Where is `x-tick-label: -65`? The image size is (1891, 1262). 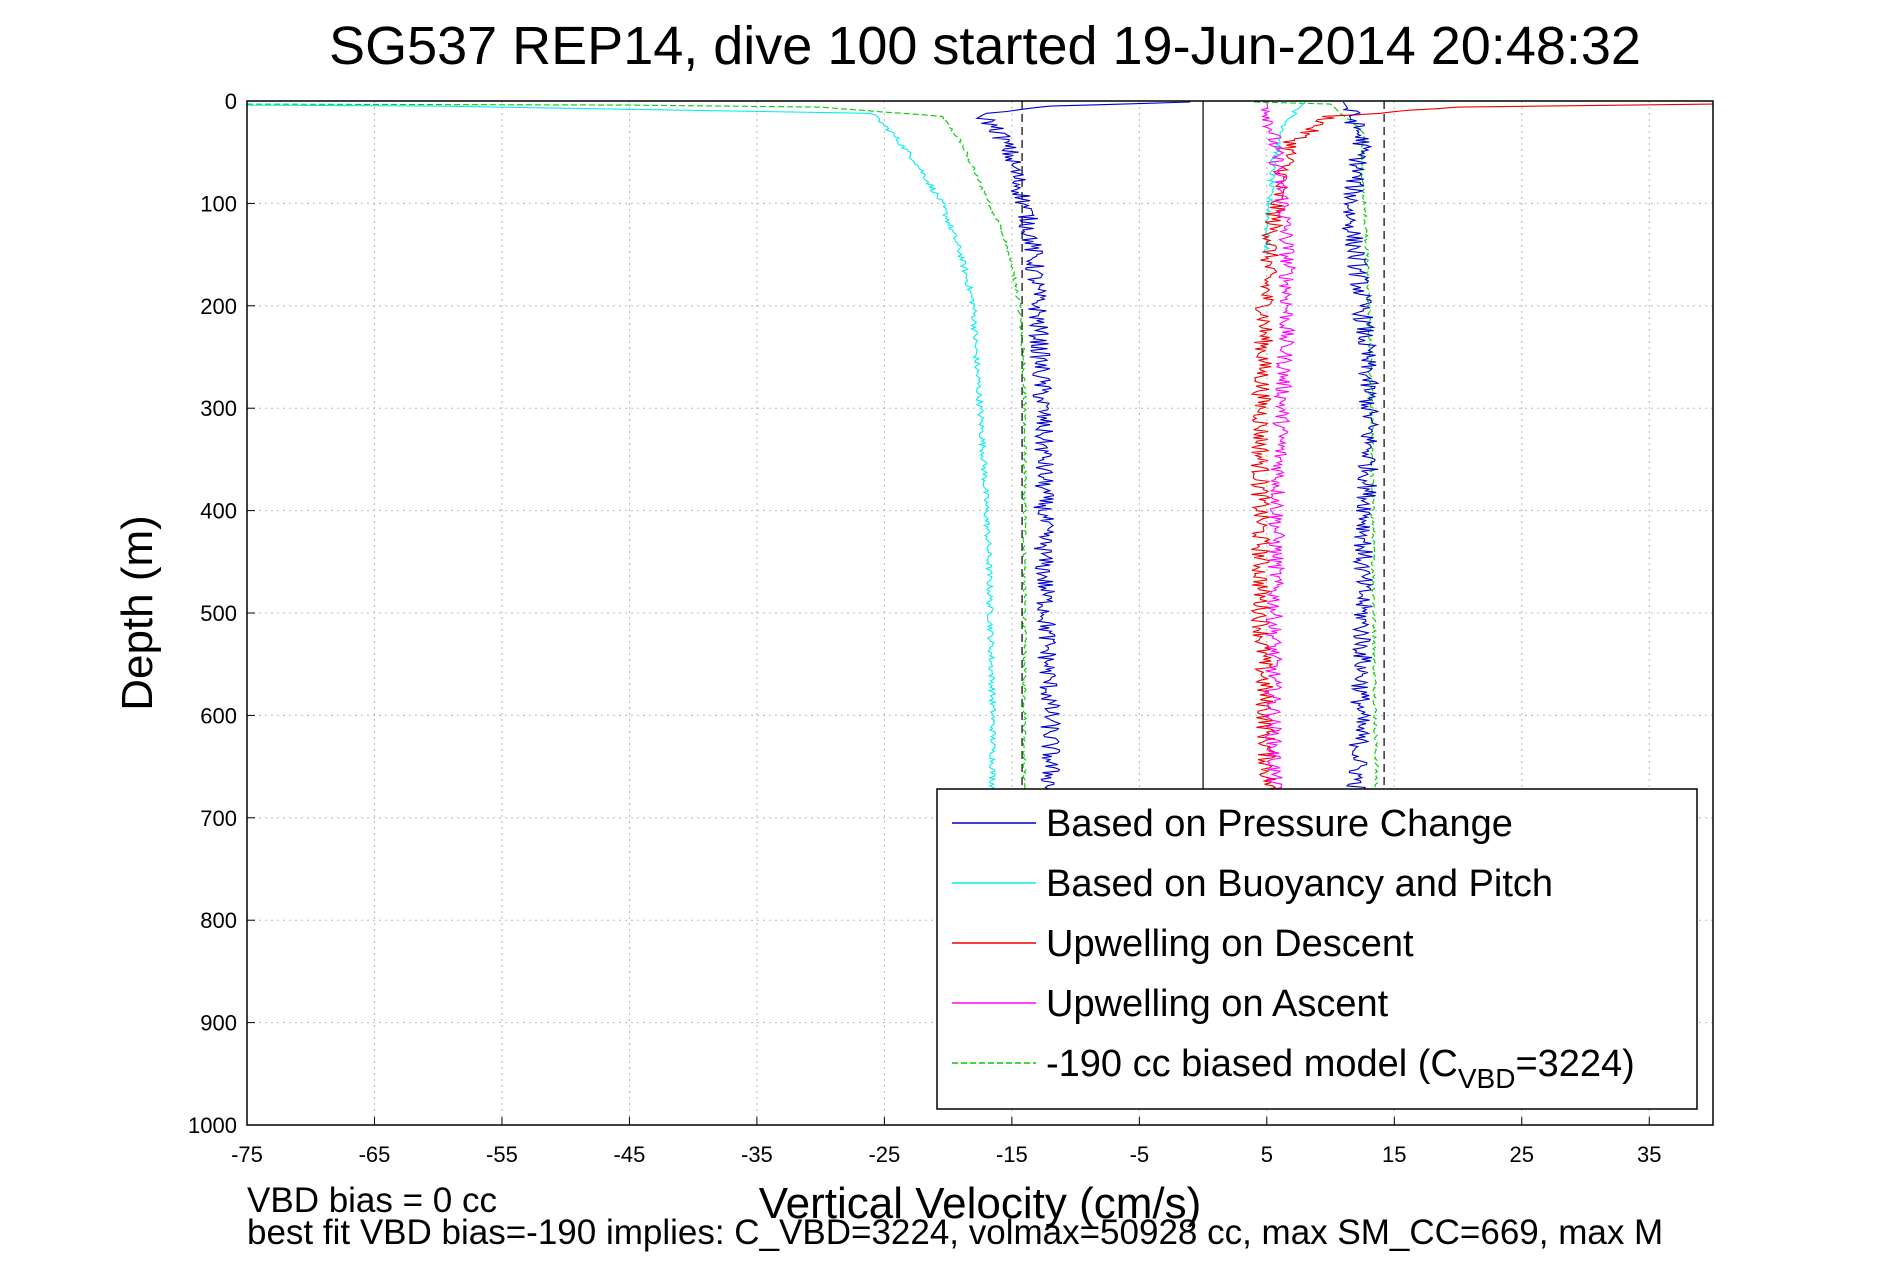
x-tick-label: -65 is located at coordinates (375, 1154).